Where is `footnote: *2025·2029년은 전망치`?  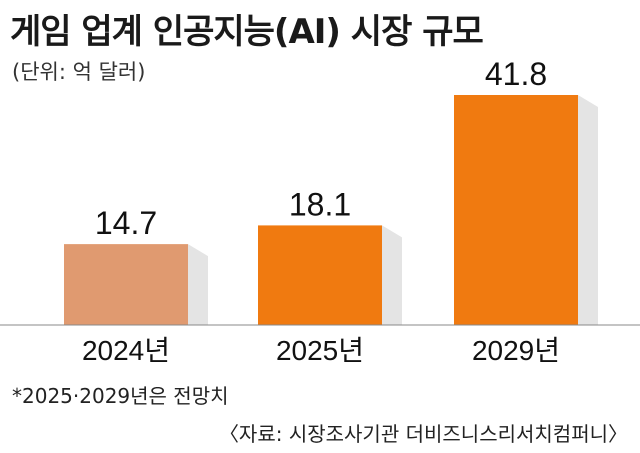 footnote: *2025·2029년은 전망치 is located at coordinates (120, 396).